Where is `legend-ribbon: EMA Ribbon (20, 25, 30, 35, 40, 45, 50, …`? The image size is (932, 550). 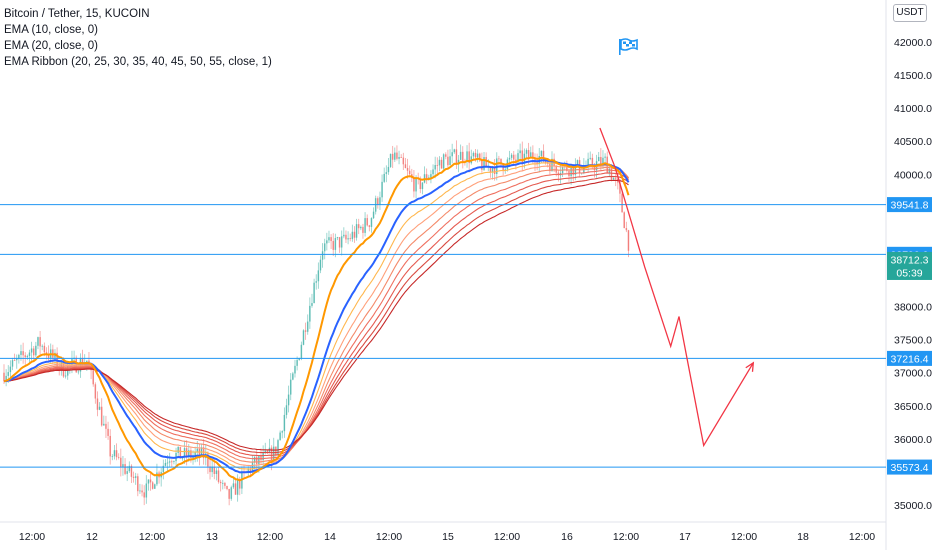 legend-ribbon: EMA Ribbon (20, 25, 30, 35, 40, 45, 50, … is located at coordinates (138, 62).